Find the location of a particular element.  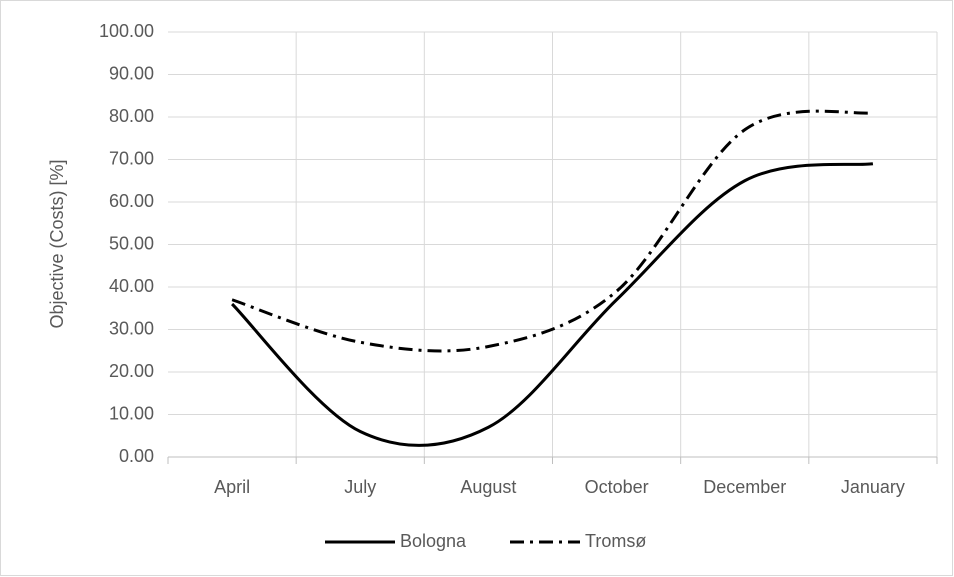

y-tick-label: 100.00 is located at coordinates (126, 31).